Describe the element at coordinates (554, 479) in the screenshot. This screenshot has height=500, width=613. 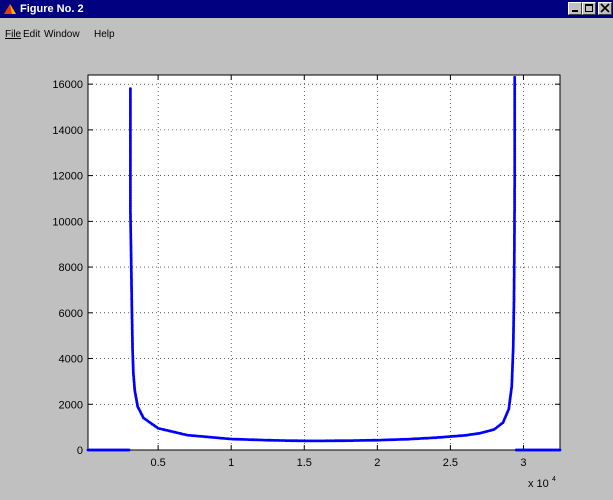
I see `x-exponent-superscript: 4` at that location.